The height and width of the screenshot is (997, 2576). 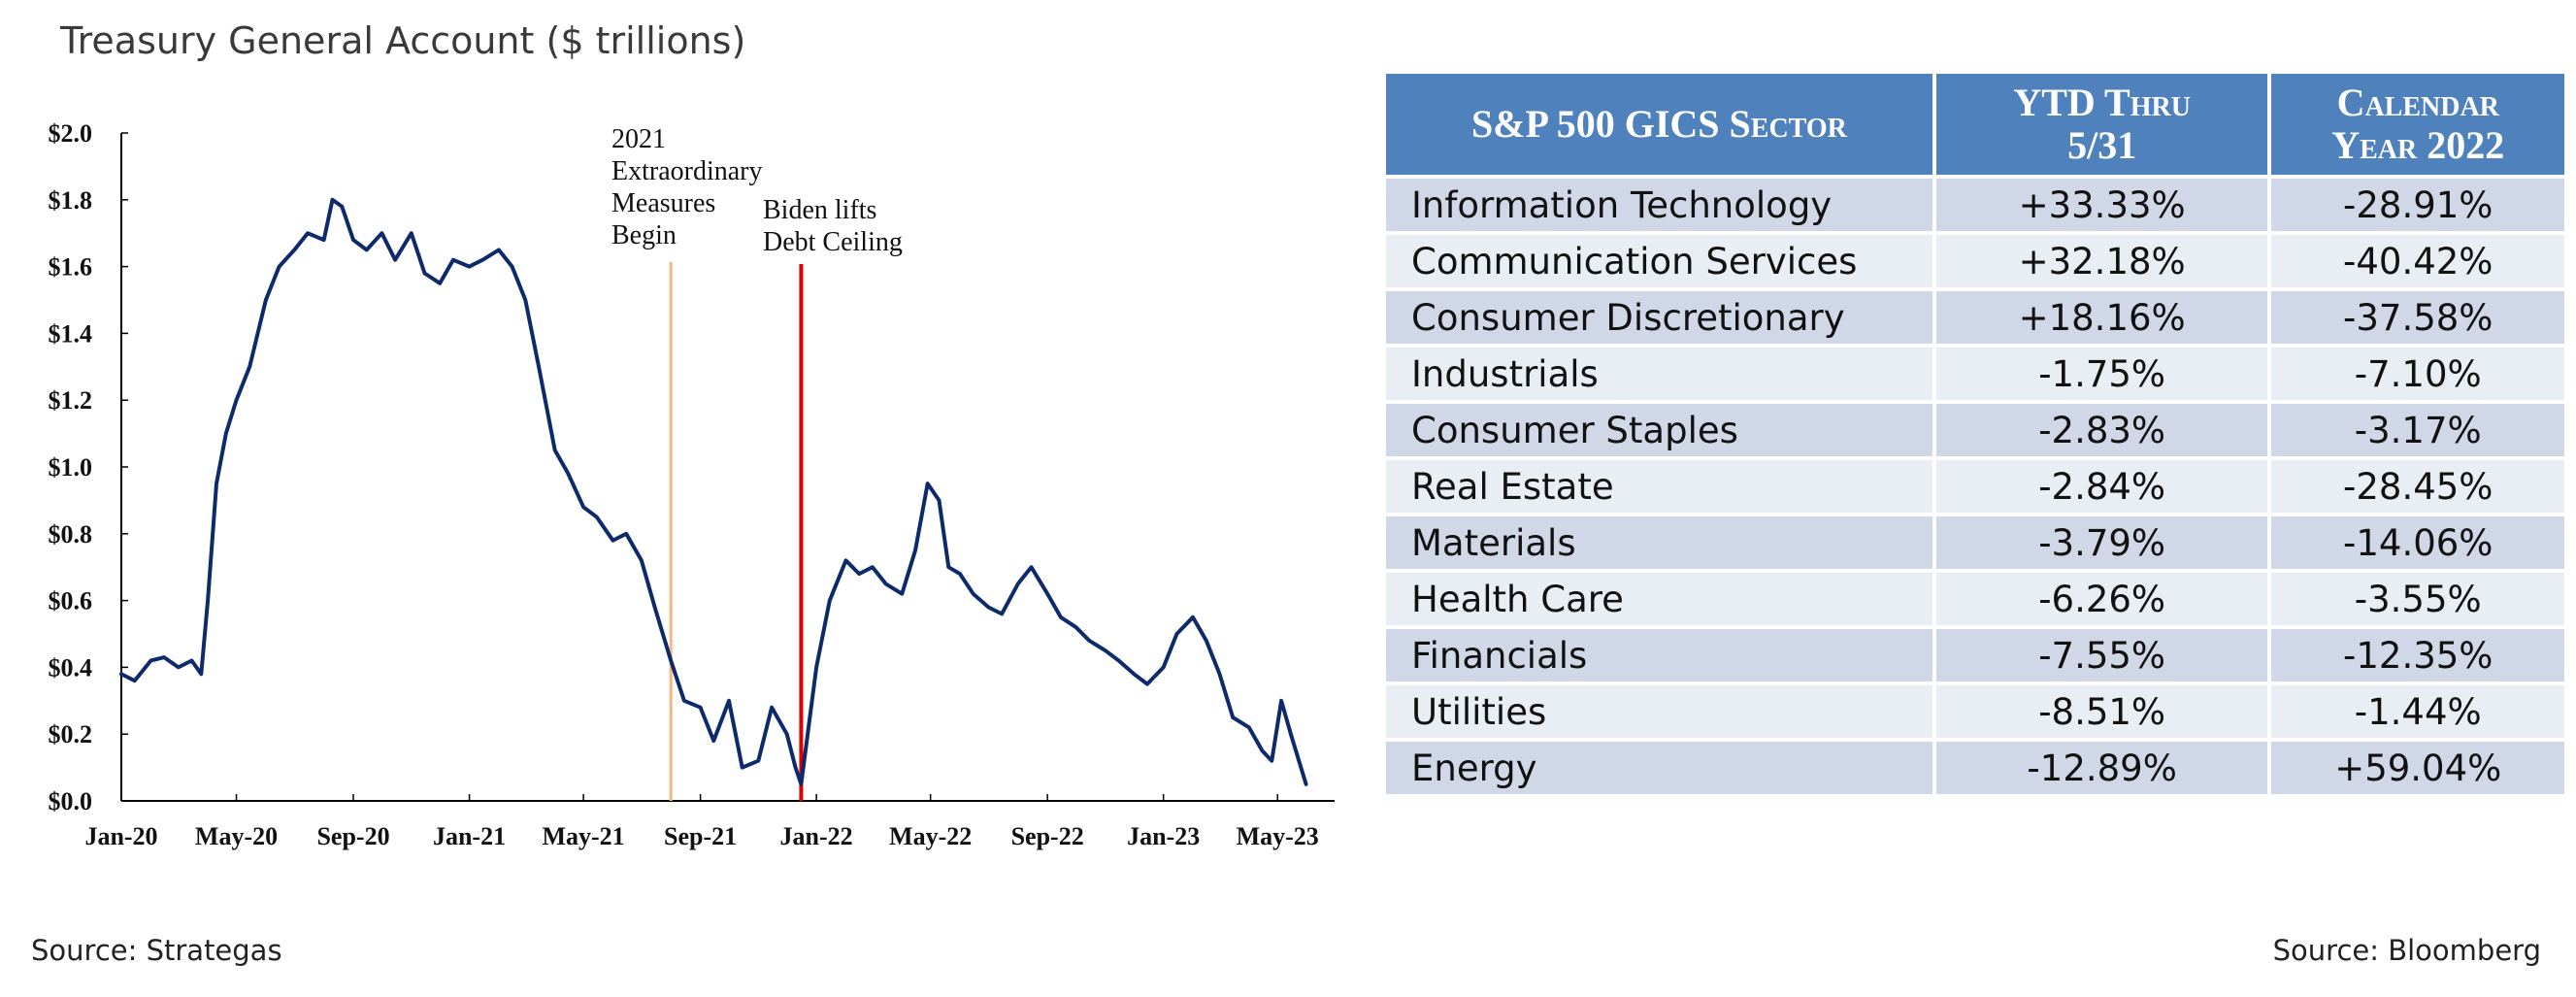 I want to click on calendar-return: -14.06%, so click(x=2417, y=542).